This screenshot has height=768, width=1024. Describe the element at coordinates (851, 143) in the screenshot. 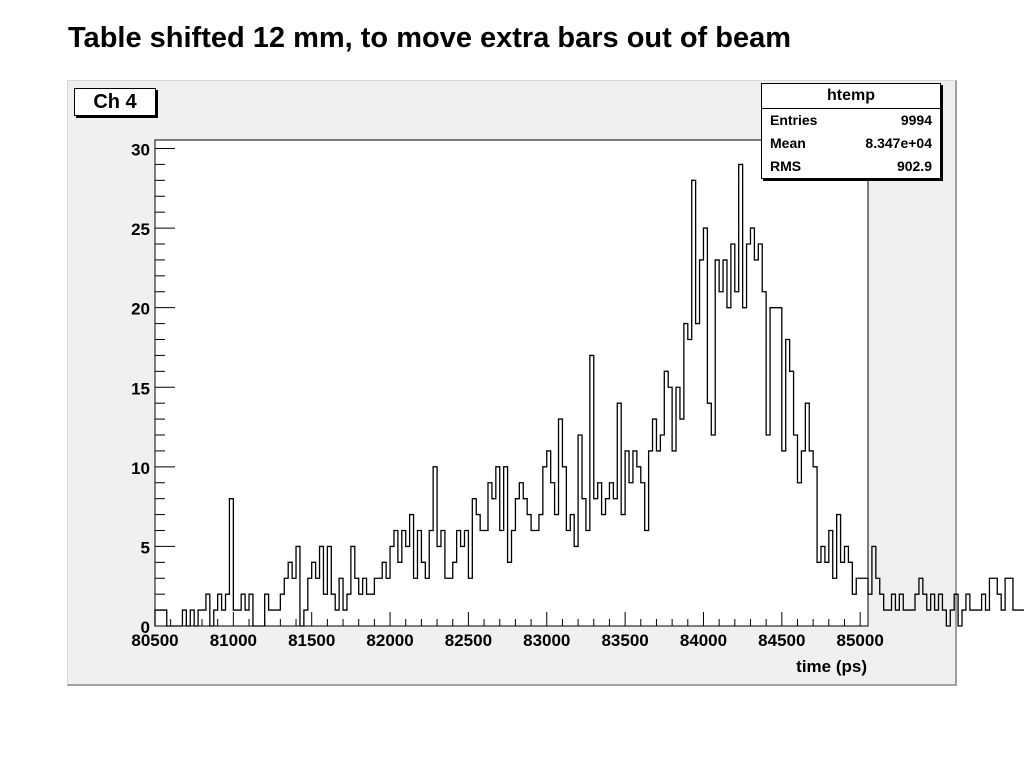

I see `stats-row-mean: Mean 8.347e+04` at that location.